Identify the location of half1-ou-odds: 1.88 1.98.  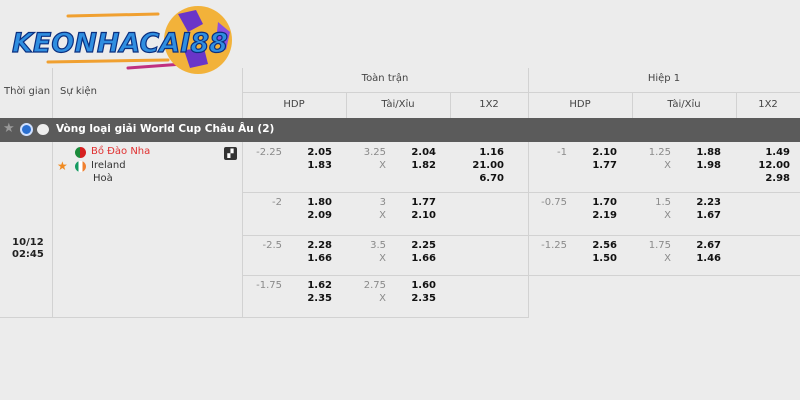
(696, 159).